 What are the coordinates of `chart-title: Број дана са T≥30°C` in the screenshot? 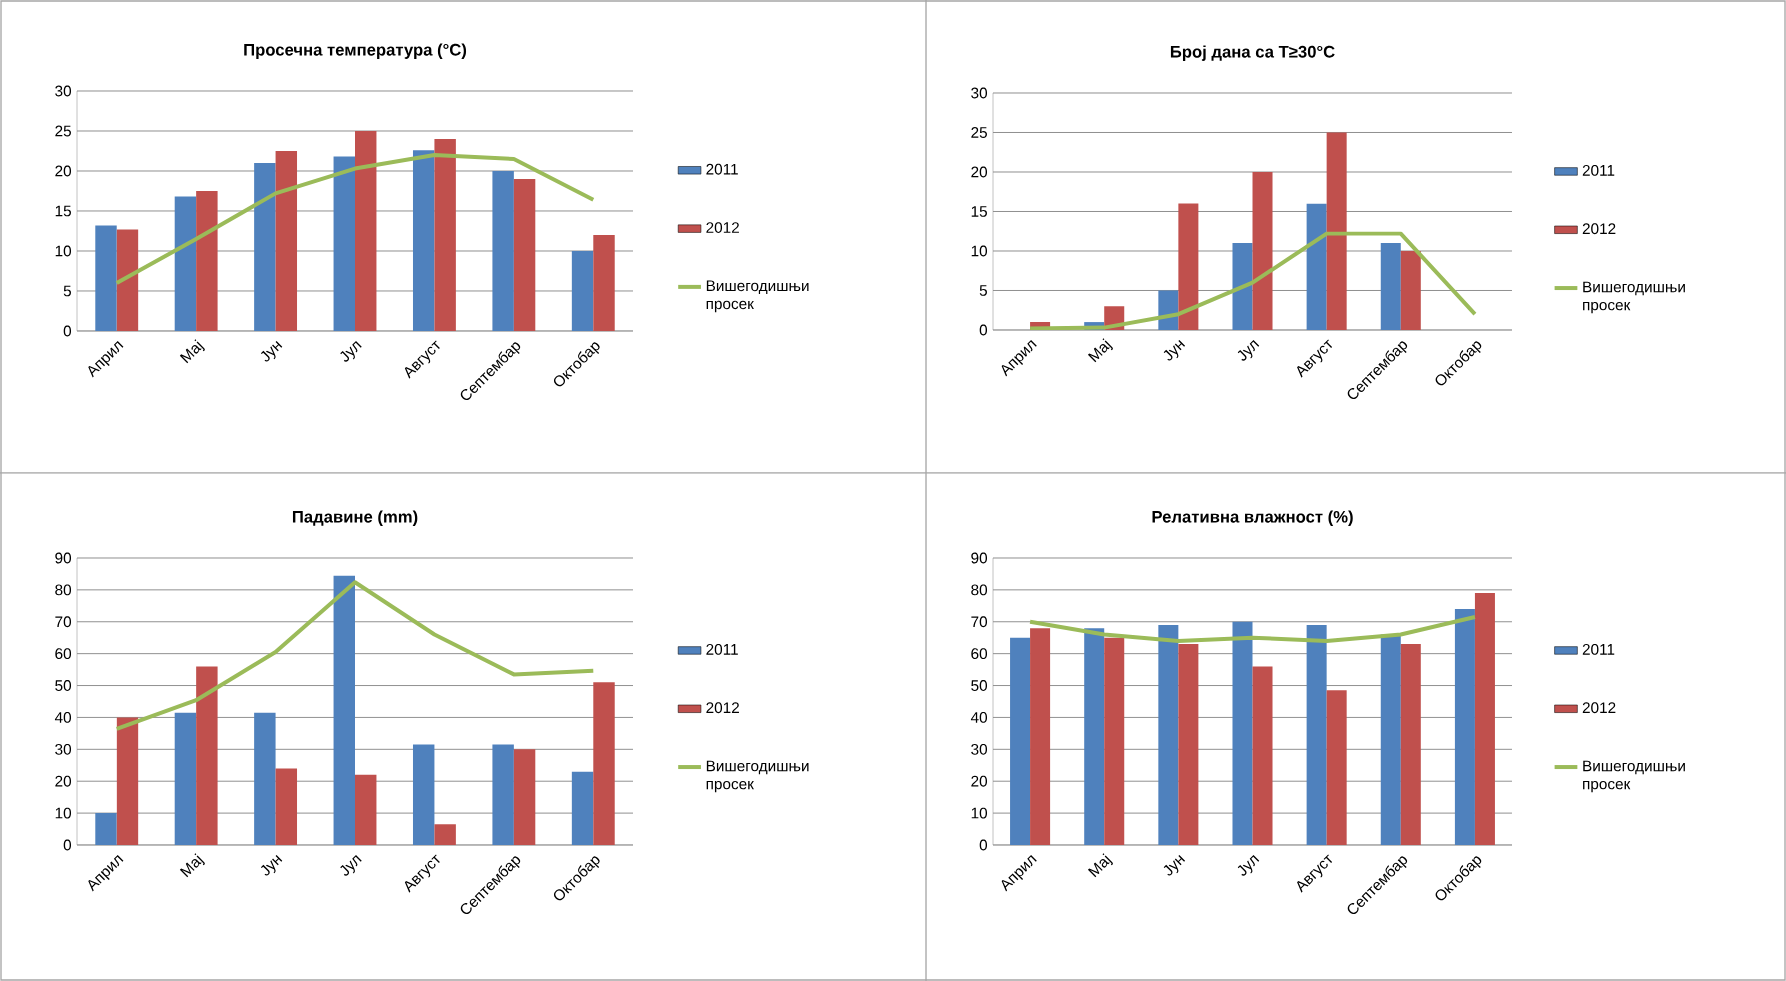 It's located at (1252, 53).